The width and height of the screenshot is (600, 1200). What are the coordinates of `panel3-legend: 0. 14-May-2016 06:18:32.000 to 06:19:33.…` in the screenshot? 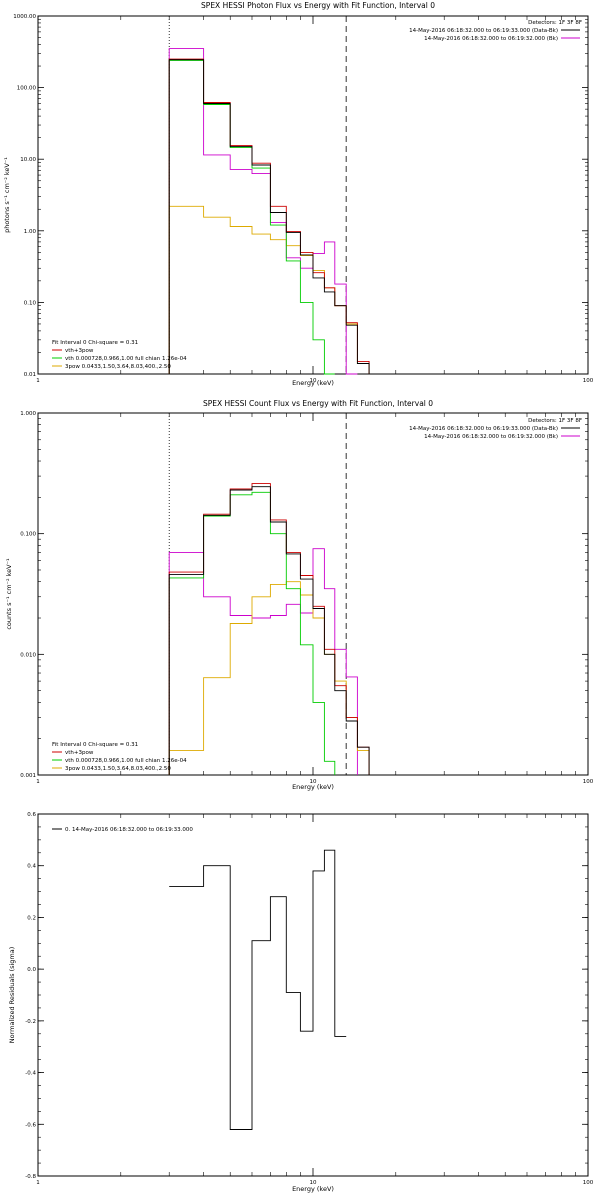 It's located at (122, 830).